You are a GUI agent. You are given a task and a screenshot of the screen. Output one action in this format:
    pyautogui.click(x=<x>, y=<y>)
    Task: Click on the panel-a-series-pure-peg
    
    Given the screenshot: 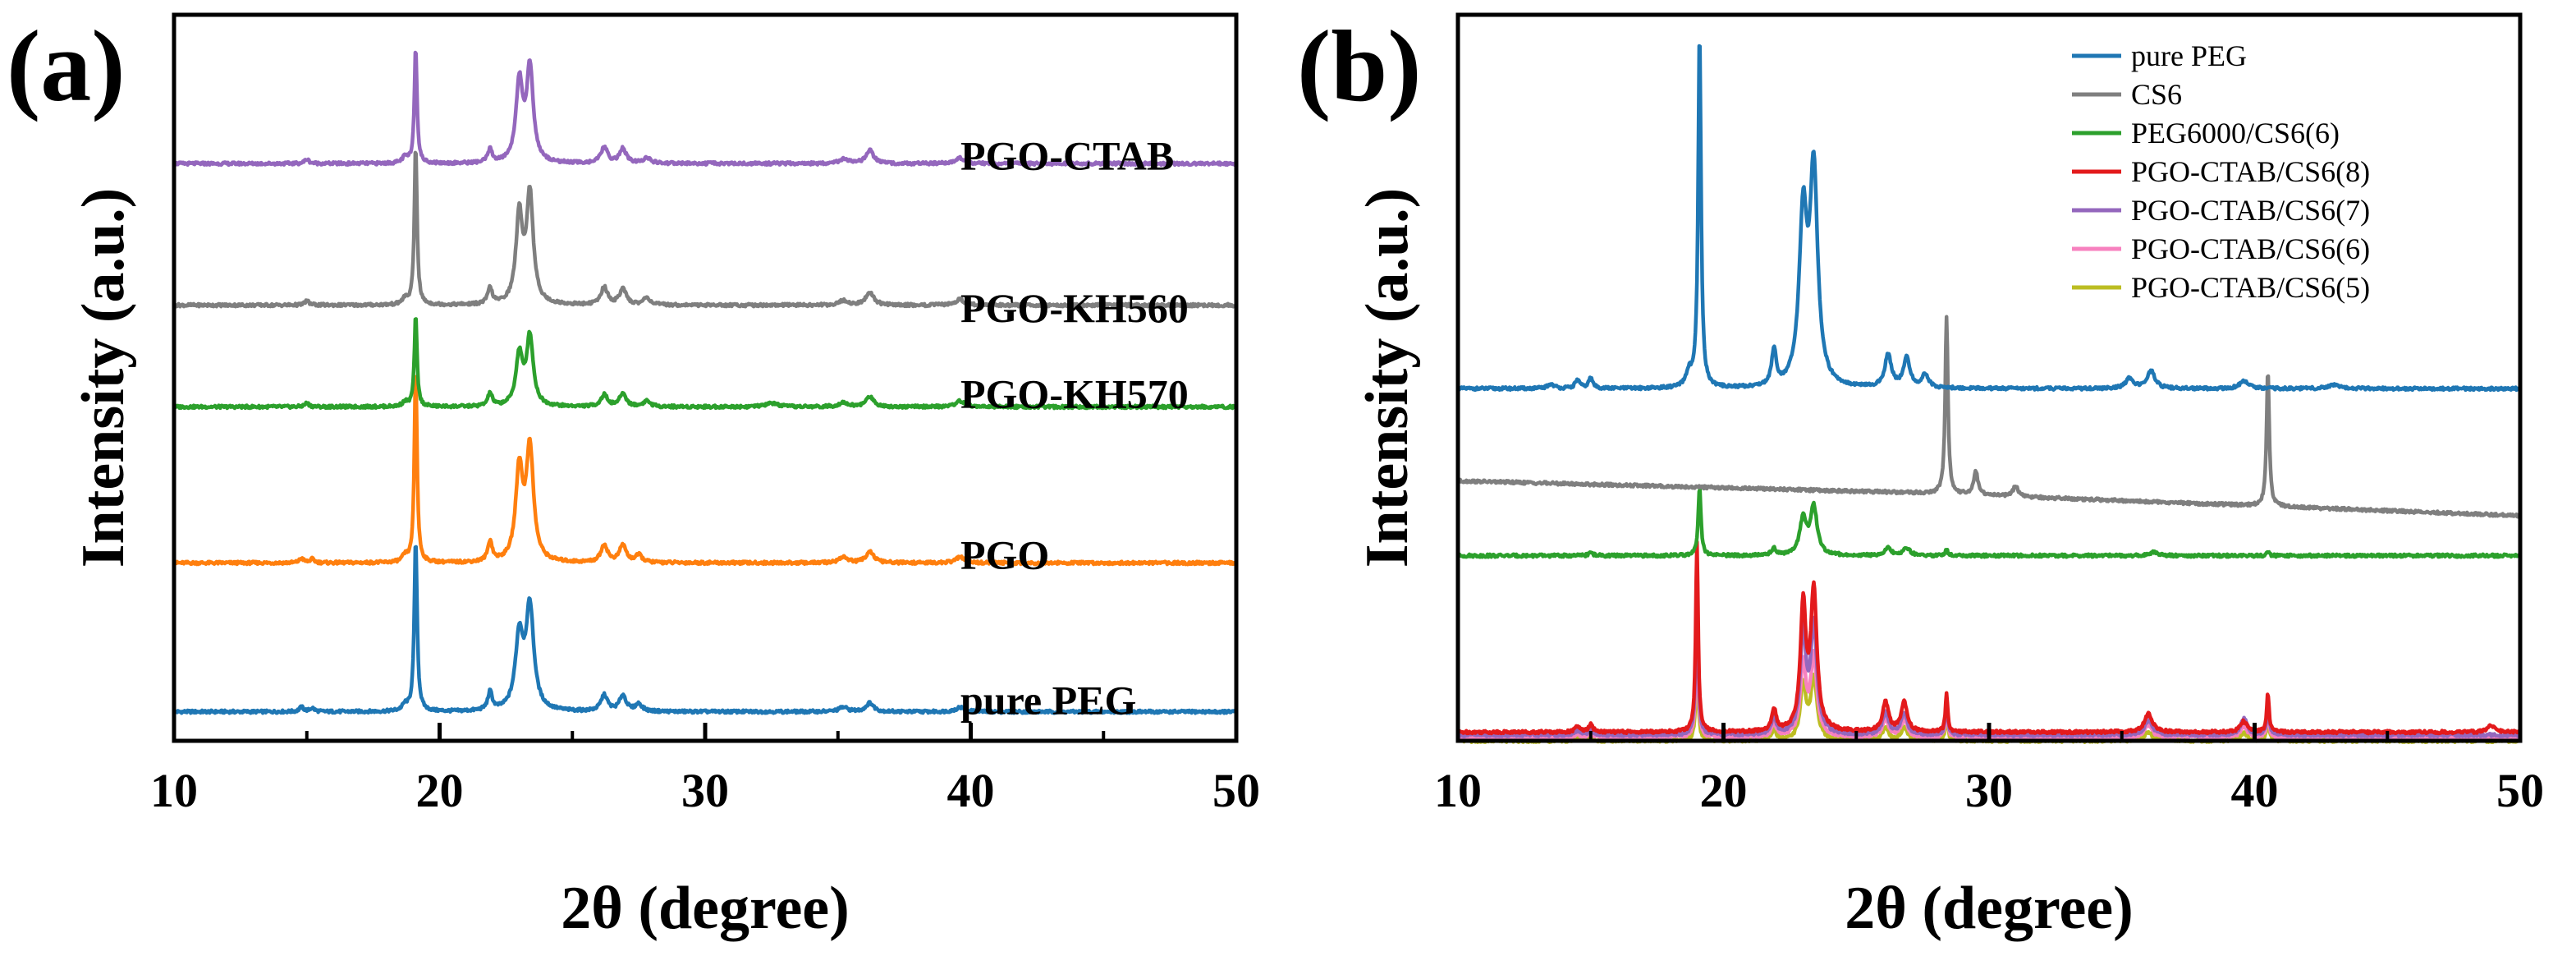 What is the action you would take?
    pyautogui.click(x=705, y=630)
    